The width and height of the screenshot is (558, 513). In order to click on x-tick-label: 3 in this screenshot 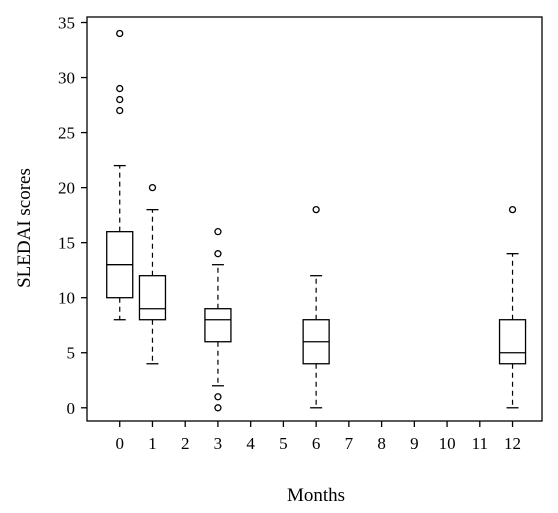, I will do `click(218, 443)`.